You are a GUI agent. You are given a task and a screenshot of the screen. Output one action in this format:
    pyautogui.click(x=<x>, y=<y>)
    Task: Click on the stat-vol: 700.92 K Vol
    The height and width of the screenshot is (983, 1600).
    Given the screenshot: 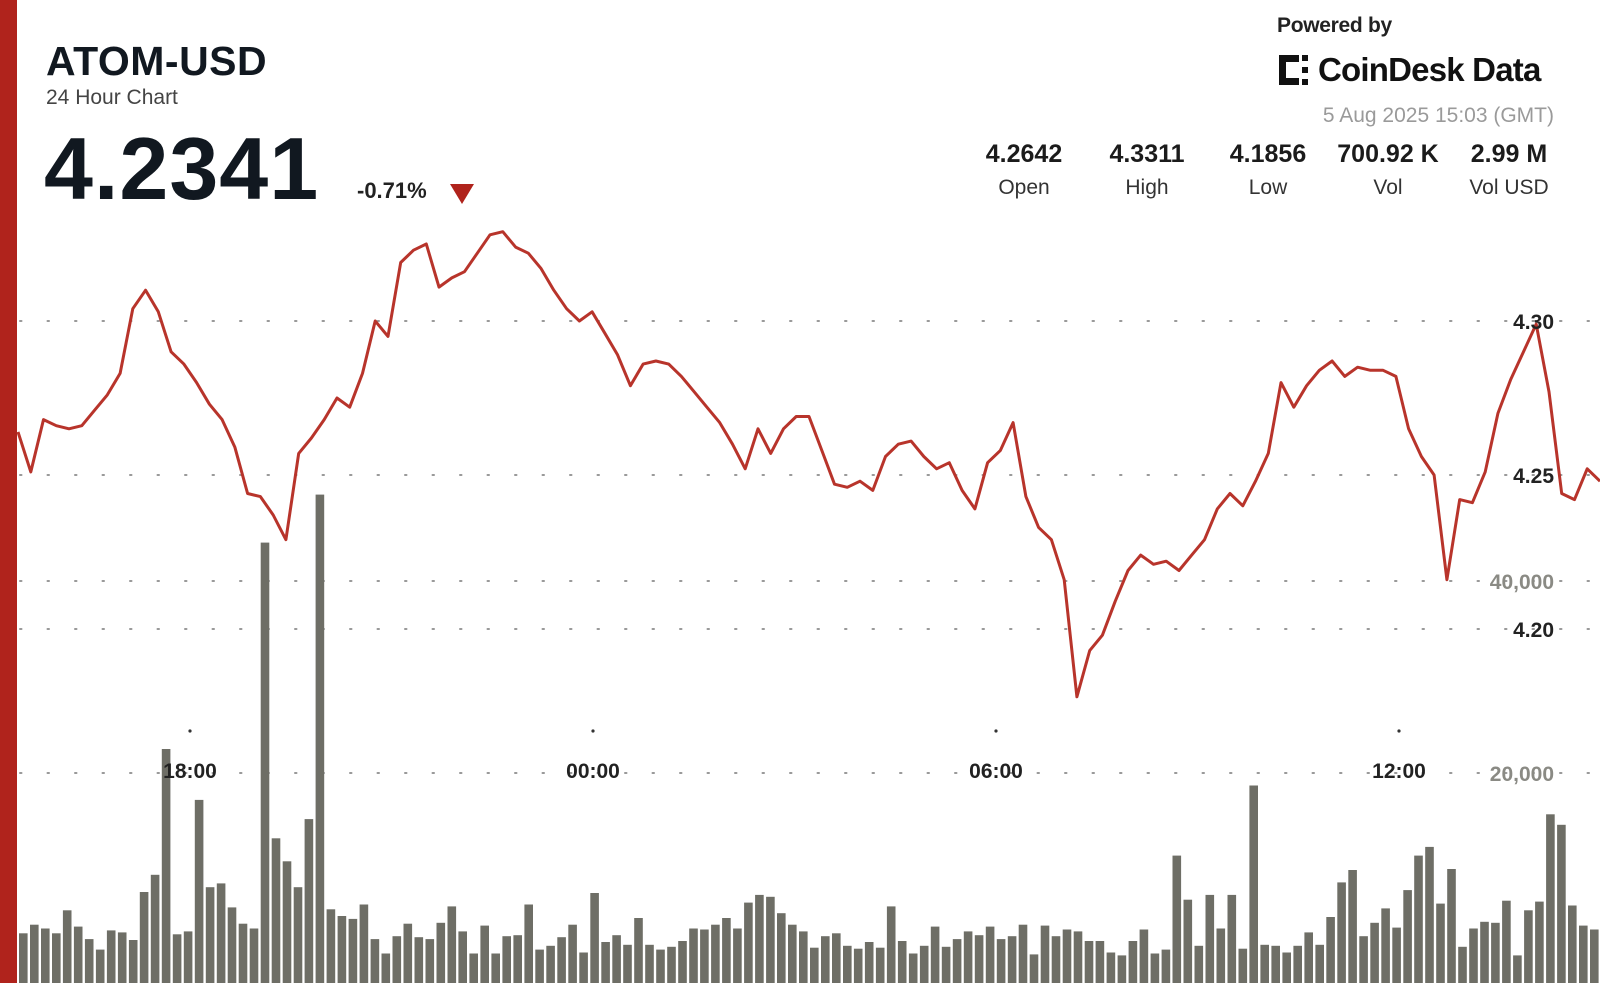 What is the action you would take?
    pyautogui.click(x=1388, y=170)
    